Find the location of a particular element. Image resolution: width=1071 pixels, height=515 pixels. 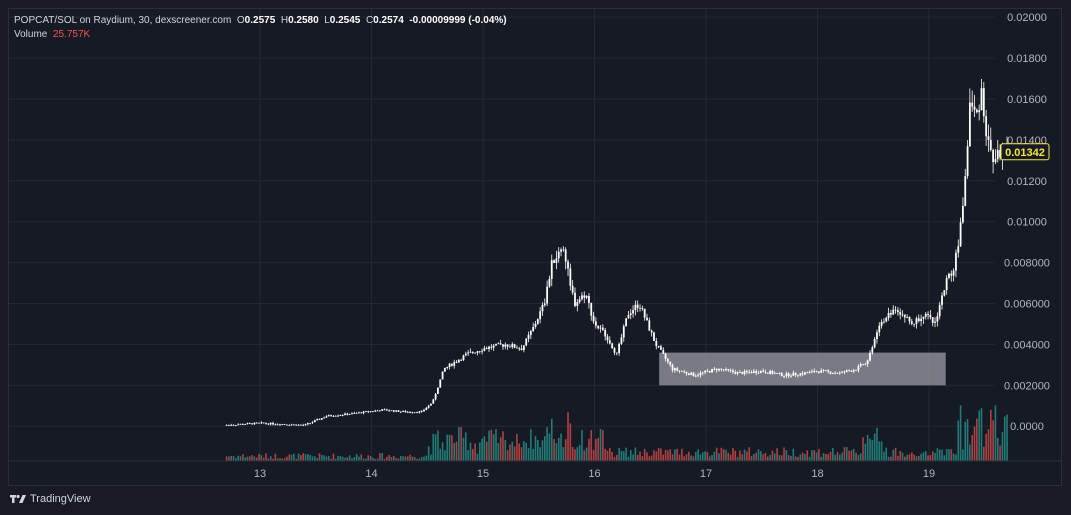

time-axis: 13 14 15 16 17 18 19 is located at coordinates (594, 474).